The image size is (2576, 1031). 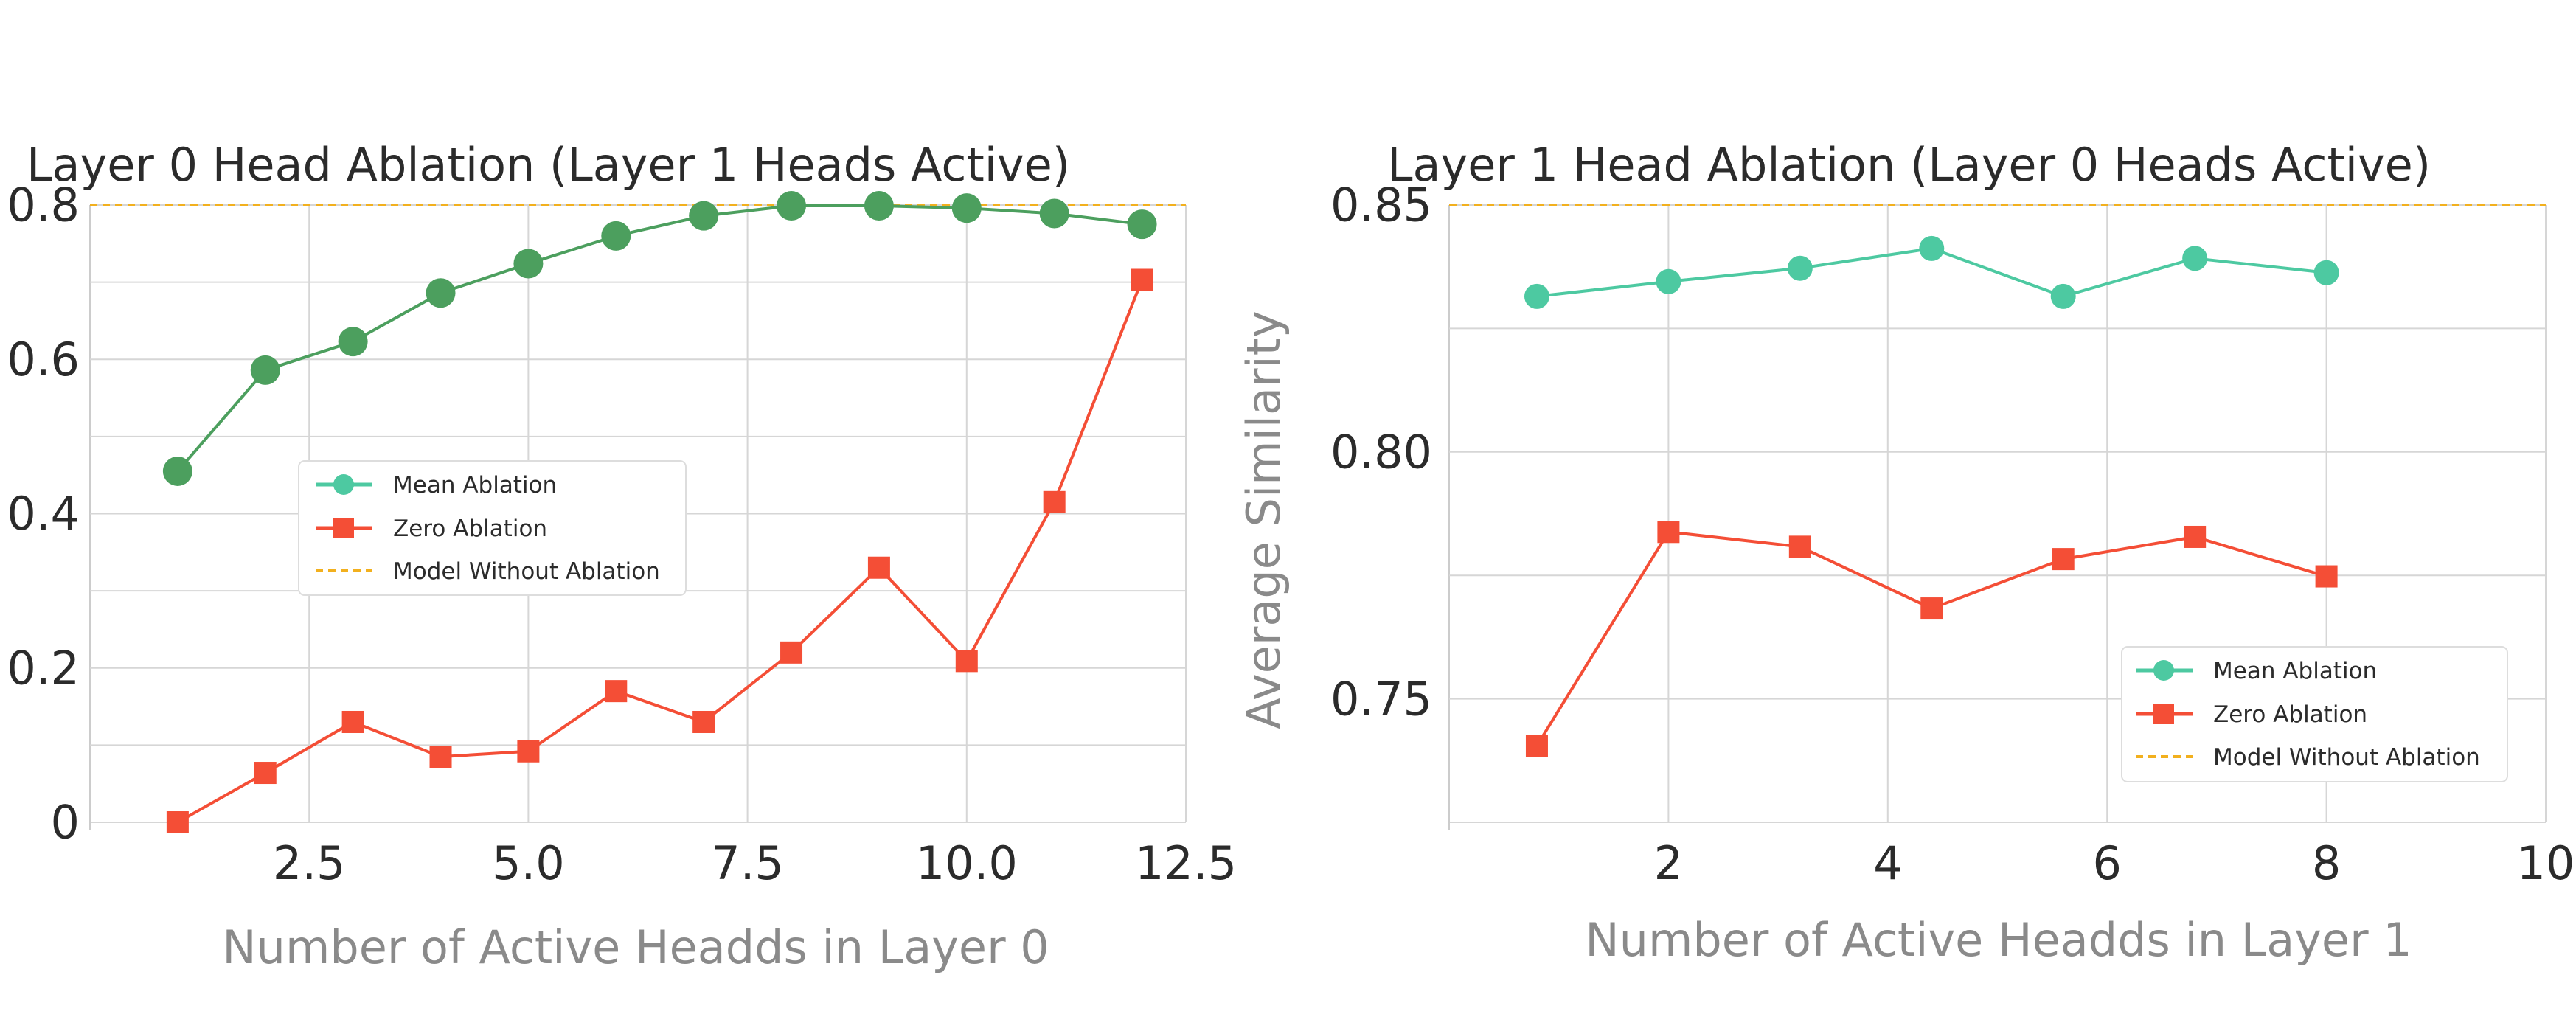 What do you see at coordinates (1998, 940) in the screenshot?
I see `chart-right-x-axis-label: Number of Active Headds in Layer 1` at bounding box center [1998, 940].